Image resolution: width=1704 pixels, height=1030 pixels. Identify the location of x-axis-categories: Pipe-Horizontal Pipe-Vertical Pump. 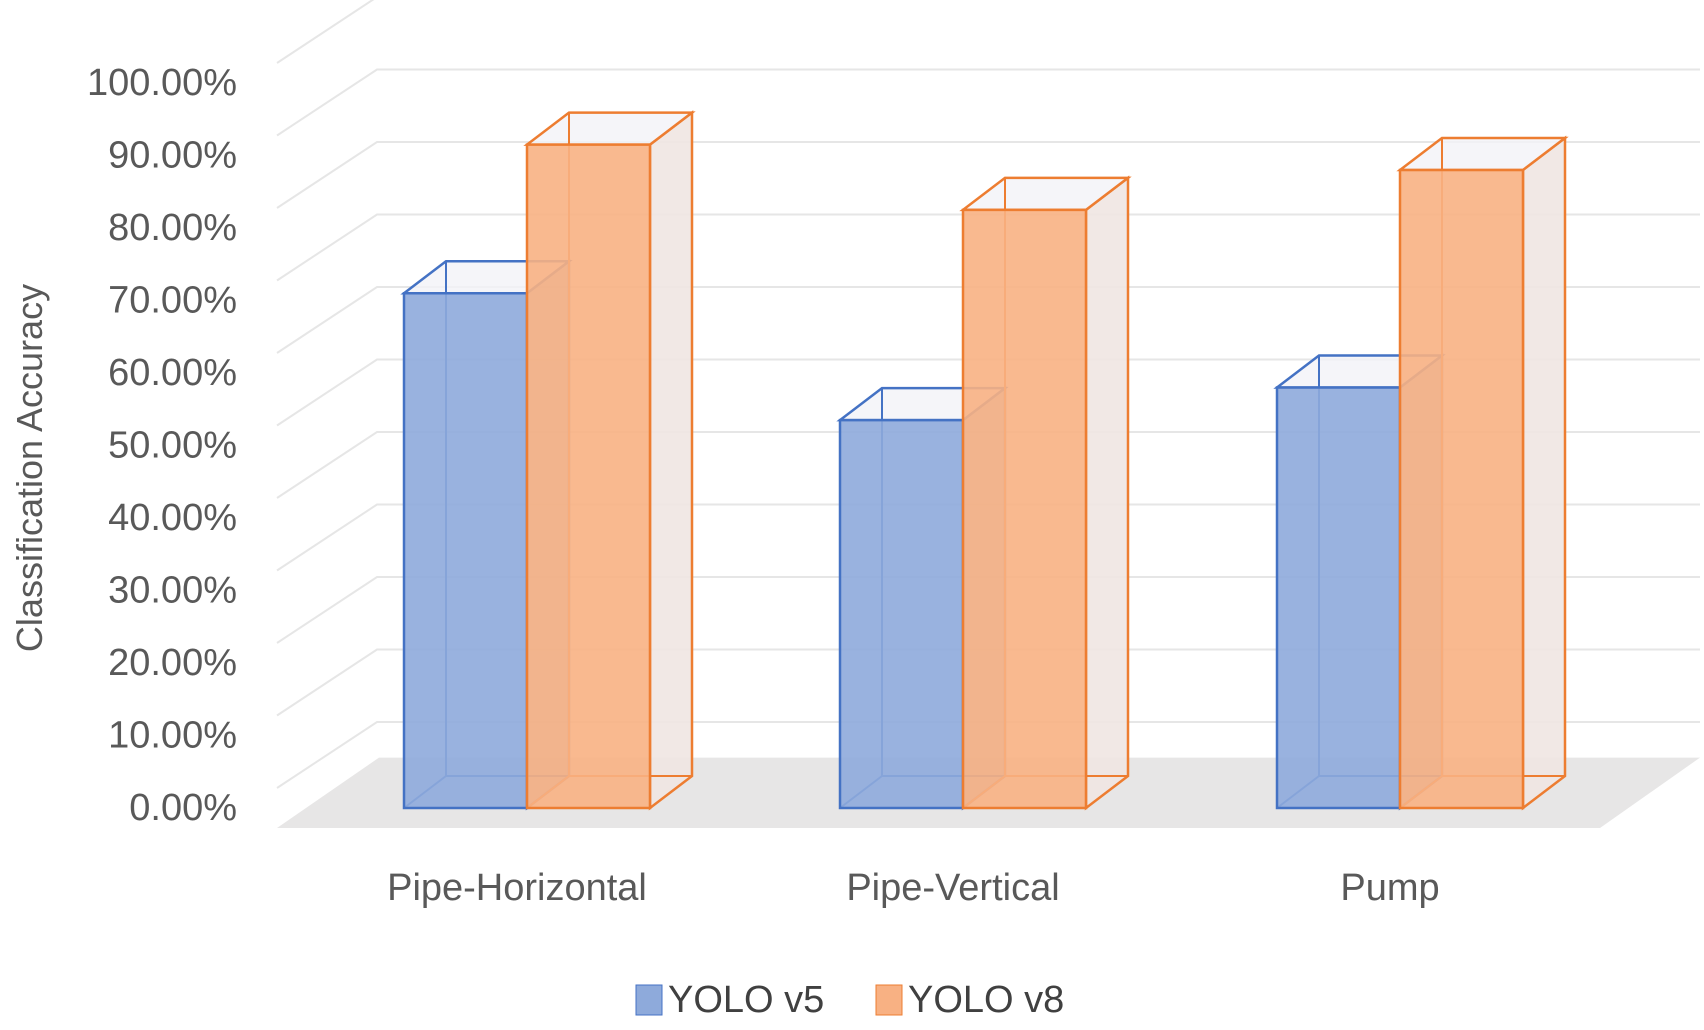
(913, 888).